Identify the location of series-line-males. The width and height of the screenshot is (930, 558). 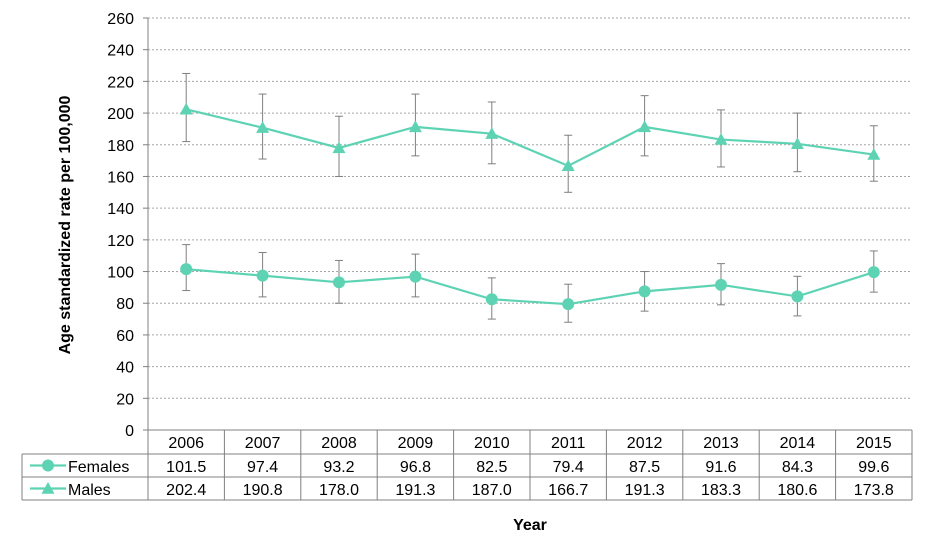
(529, 138).